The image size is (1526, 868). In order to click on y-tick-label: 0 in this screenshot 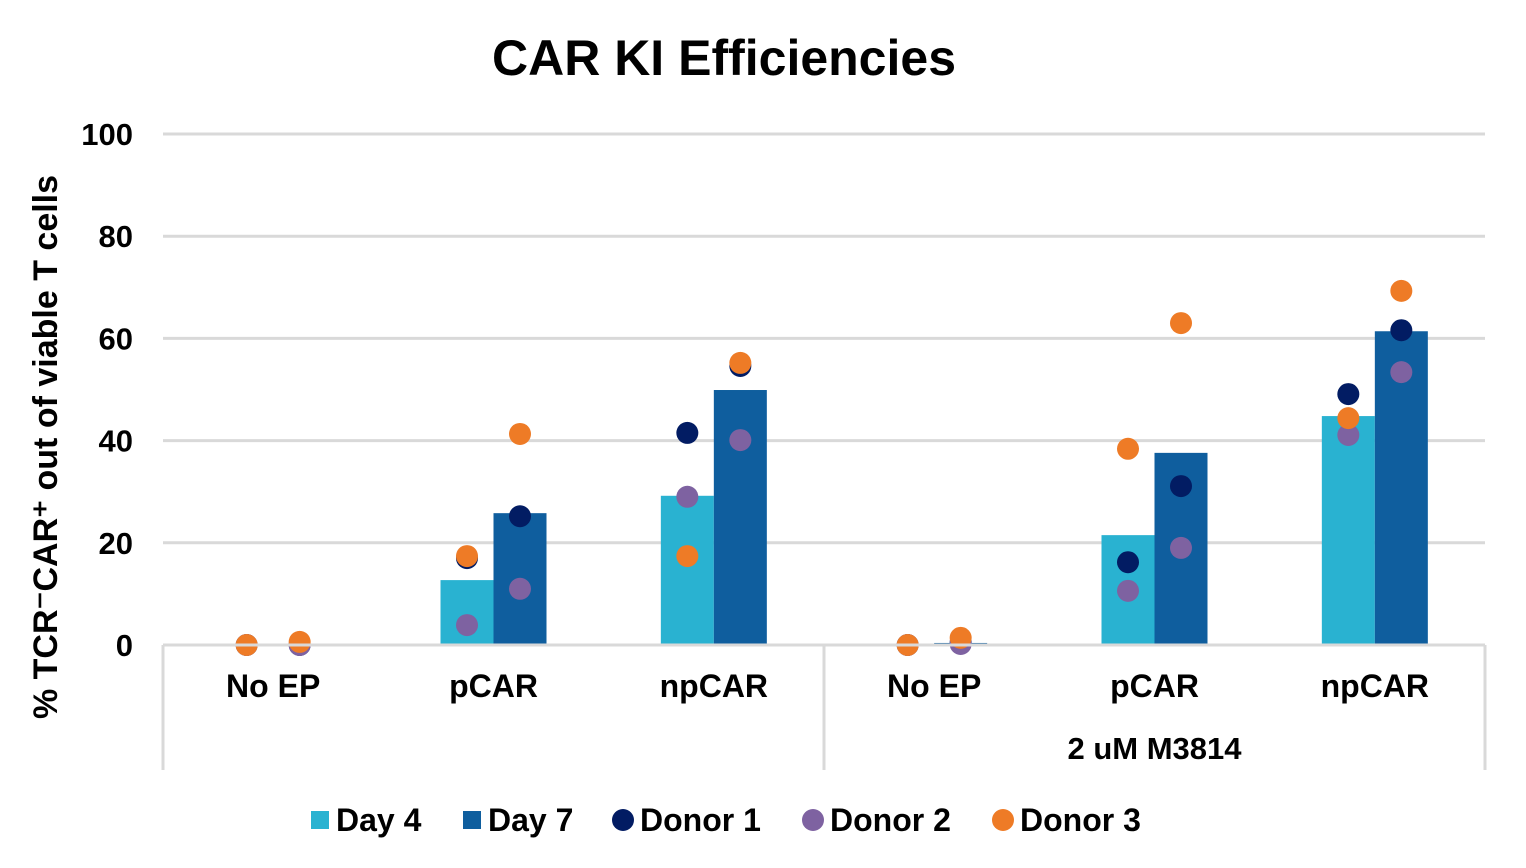, I will do `click(124, 645)`.